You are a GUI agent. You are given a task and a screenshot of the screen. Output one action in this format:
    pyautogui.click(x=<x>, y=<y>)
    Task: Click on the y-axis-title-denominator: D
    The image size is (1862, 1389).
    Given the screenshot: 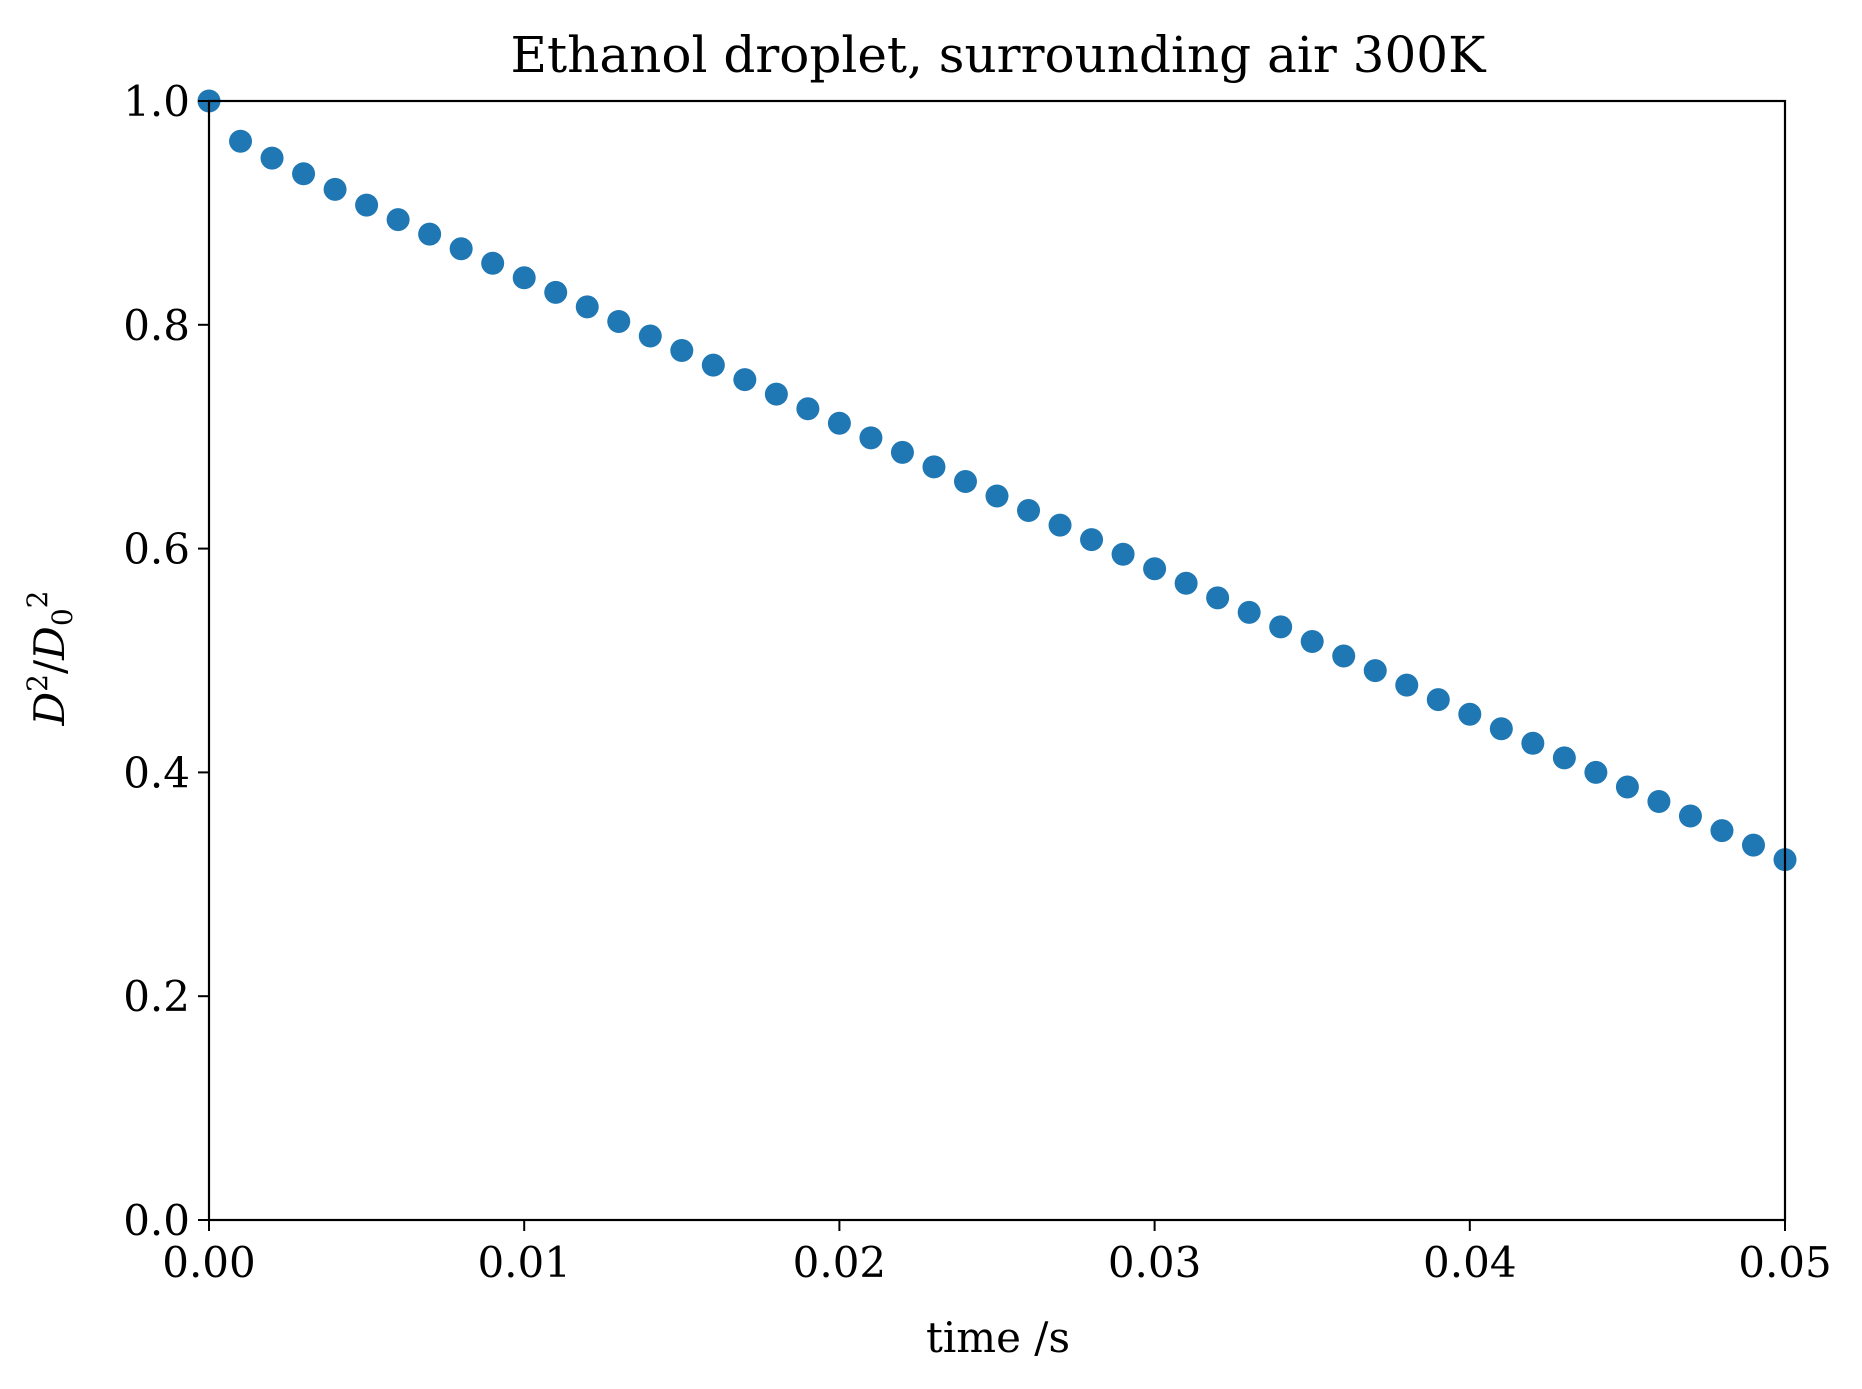 What is the action you would take?
    pyautogui.click(x=49, y=643)
    